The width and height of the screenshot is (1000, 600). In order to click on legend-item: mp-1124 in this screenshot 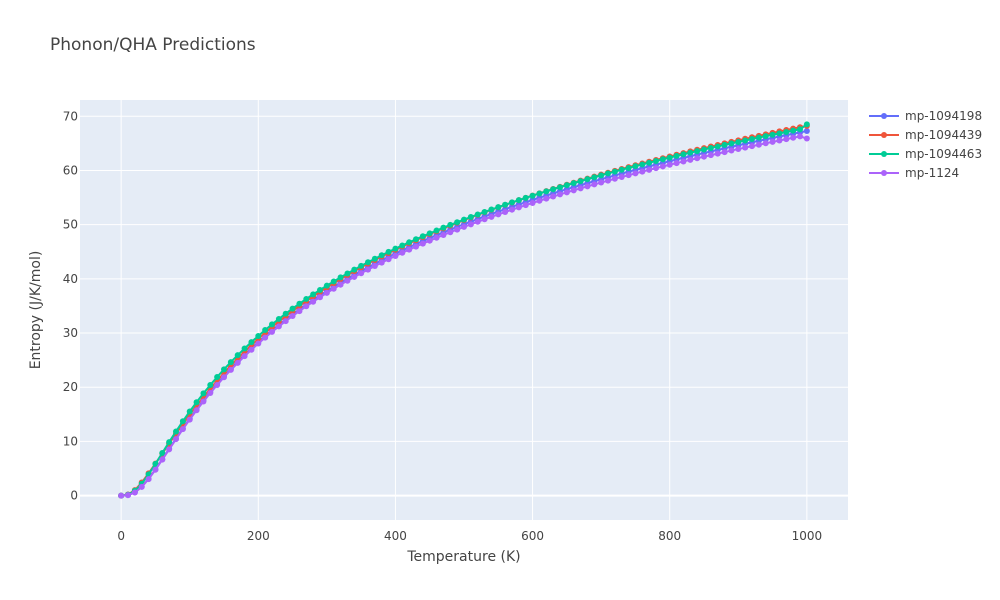, I will do `click(914, 173)`.